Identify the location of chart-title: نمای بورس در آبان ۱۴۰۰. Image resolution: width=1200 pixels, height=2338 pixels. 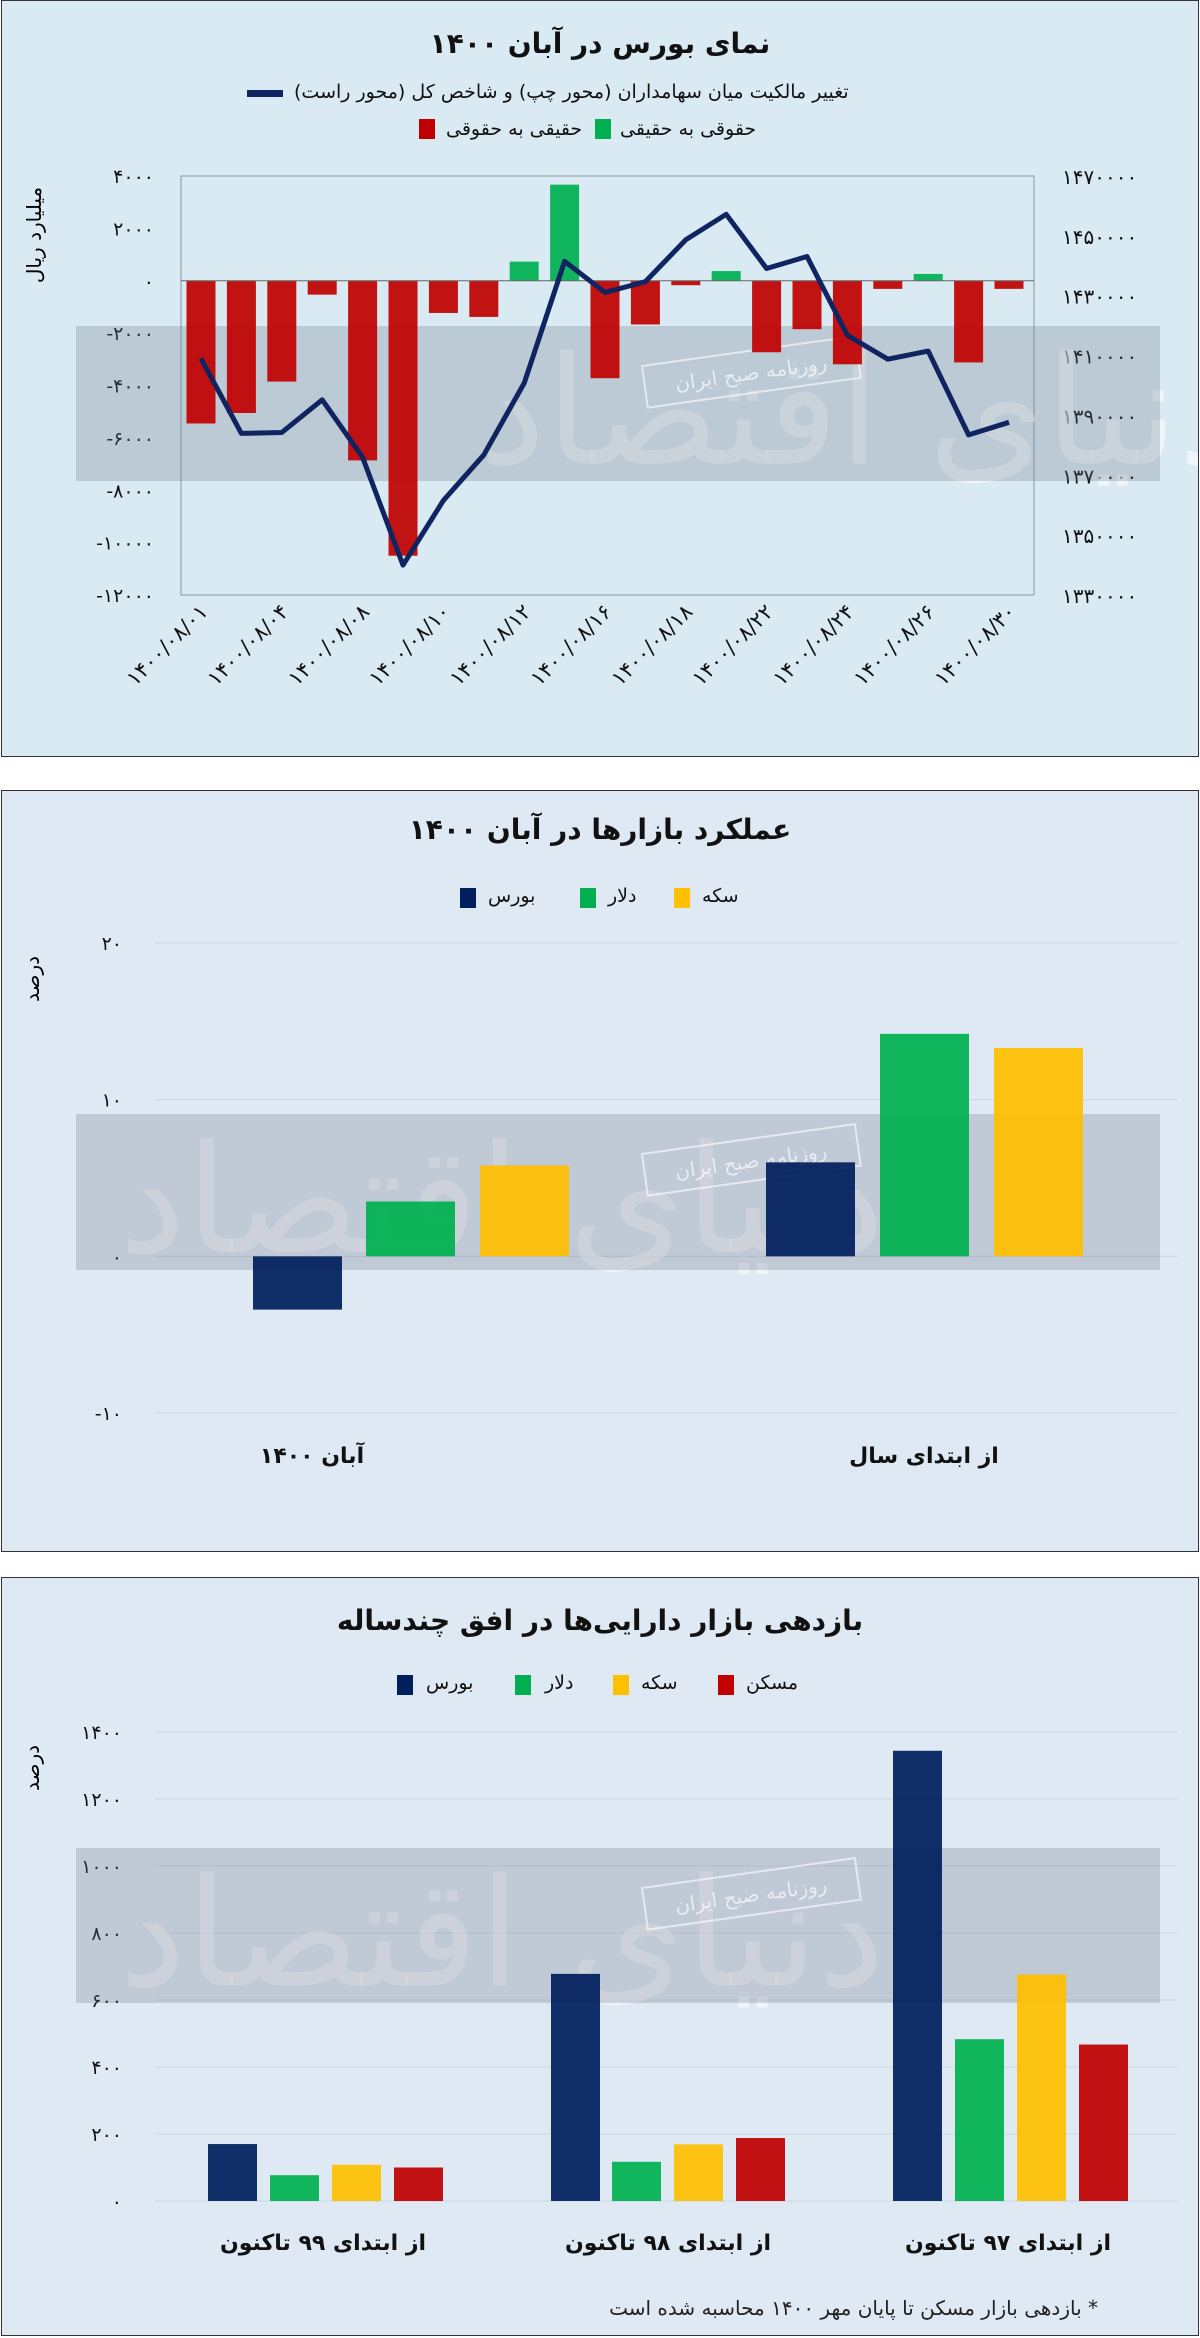
(600, 43).